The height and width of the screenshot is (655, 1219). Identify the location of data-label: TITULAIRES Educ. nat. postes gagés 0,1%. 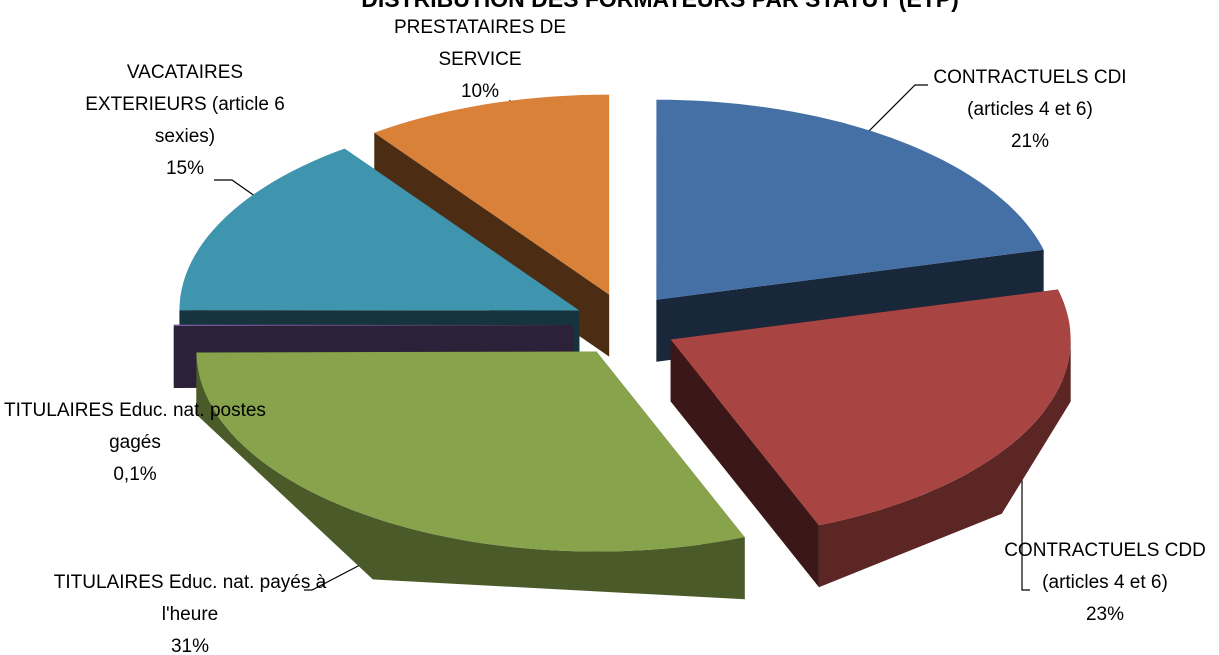
(137, 443).